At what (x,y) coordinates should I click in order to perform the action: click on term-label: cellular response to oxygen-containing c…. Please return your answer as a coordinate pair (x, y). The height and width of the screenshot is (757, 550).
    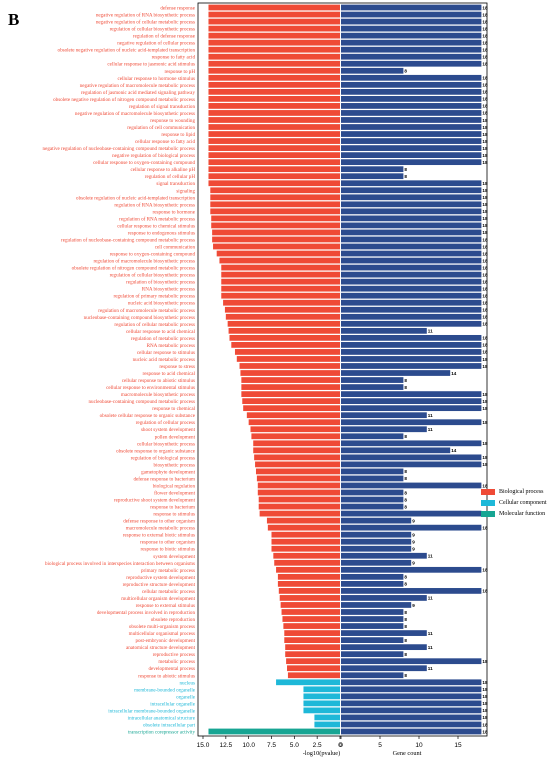
    Looking at the image, I should click on (144, 163).